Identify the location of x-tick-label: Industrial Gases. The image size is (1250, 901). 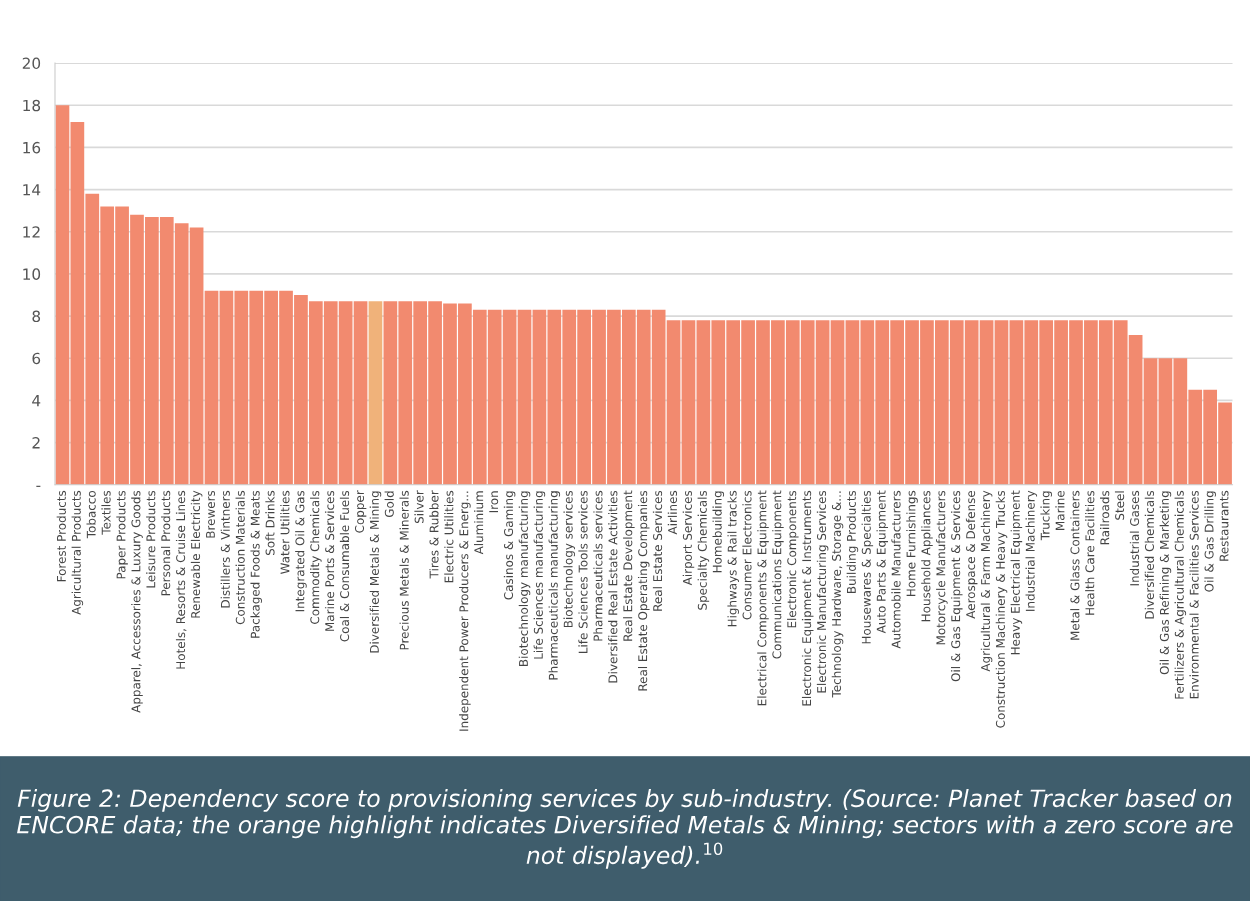
(1134, 538).